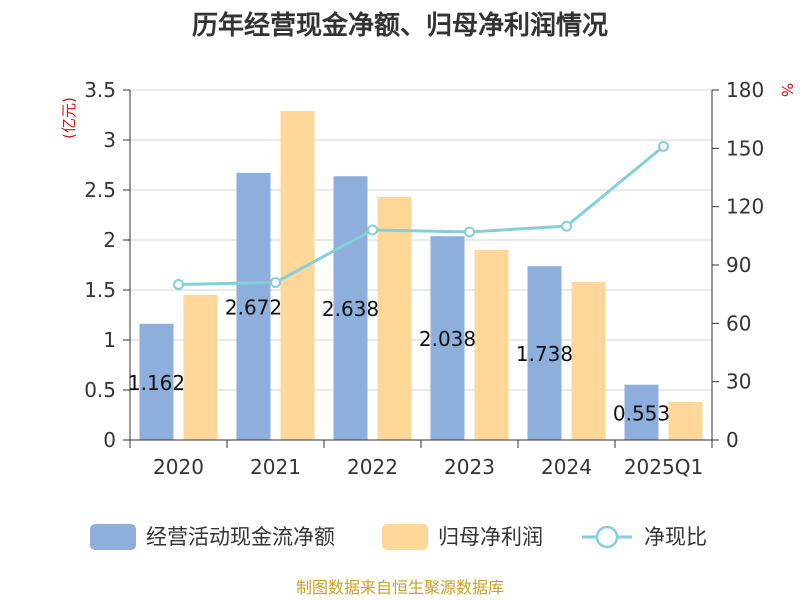 This screenshot has width=800, height=600. I want to click on right-axis-tick-label: 30, so click(738, 382).